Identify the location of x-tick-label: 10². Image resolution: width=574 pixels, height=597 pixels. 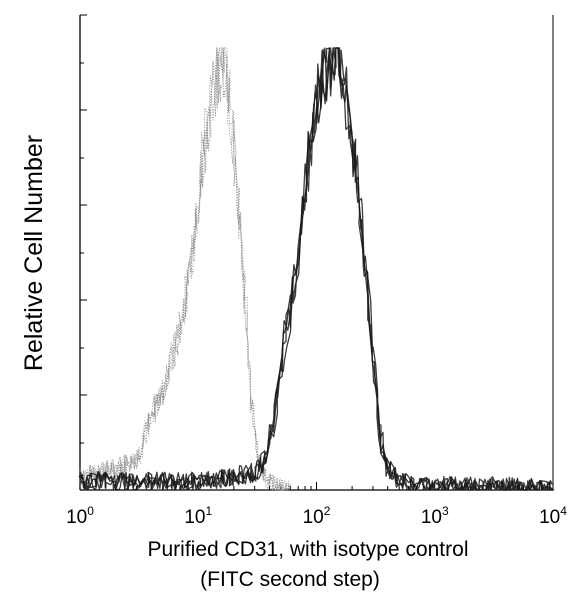
(317, 516).